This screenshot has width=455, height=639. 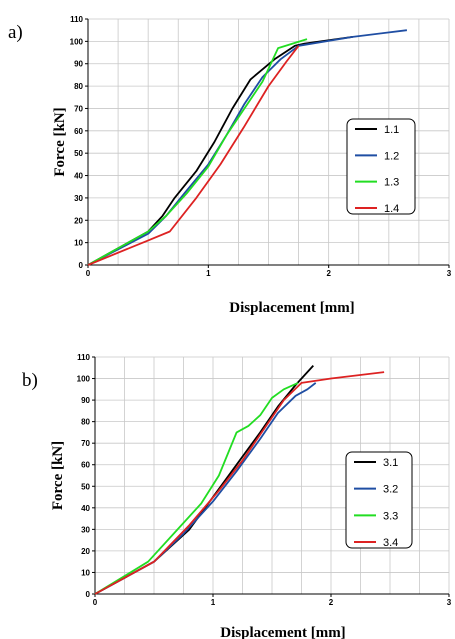 I want to click on legend-label: 1.4, so click(x=391, y=209).